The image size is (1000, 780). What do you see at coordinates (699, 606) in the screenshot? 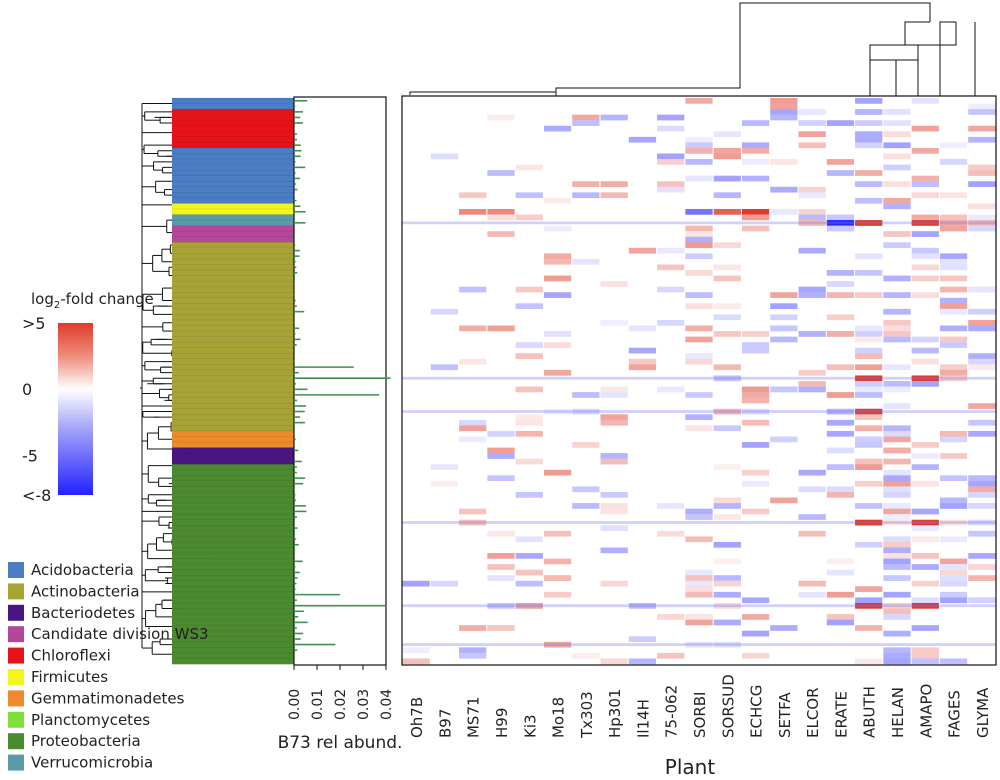
I see `heatmap-row-streak` at bounding box center [699, 606].